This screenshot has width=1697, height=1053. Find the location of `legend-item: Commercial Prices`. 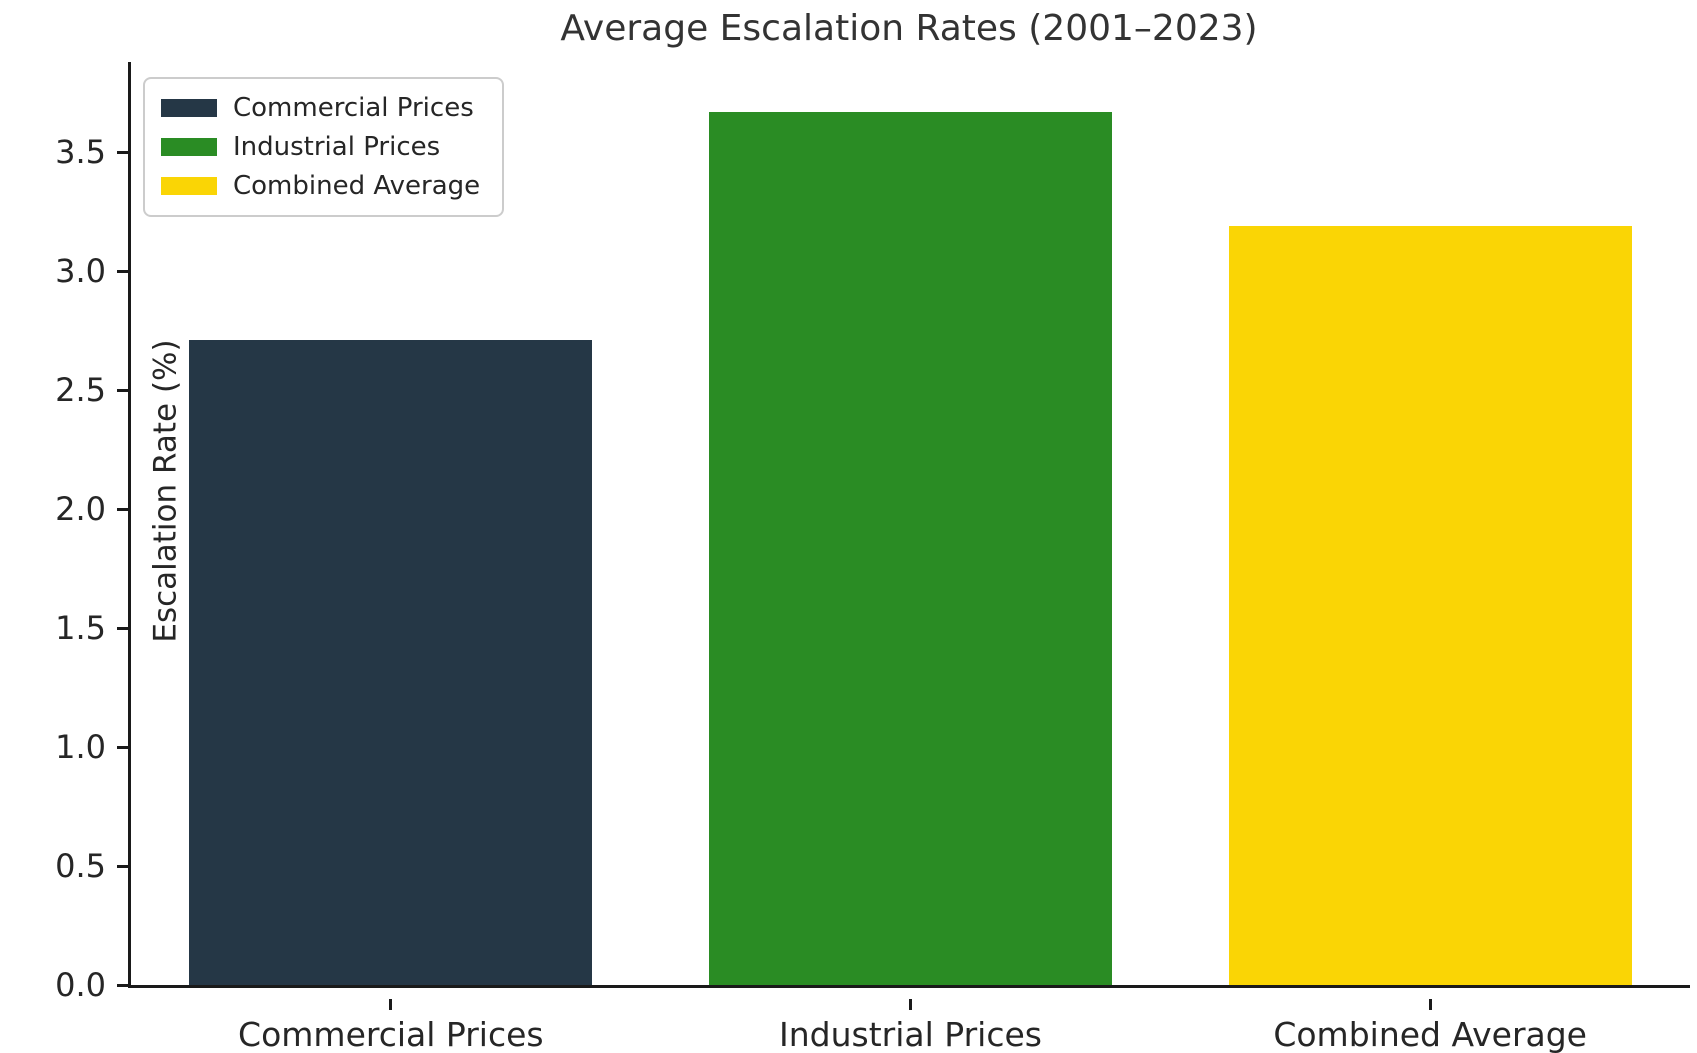

legend-item: Commercial Prices is located at coordinates (320, 108).